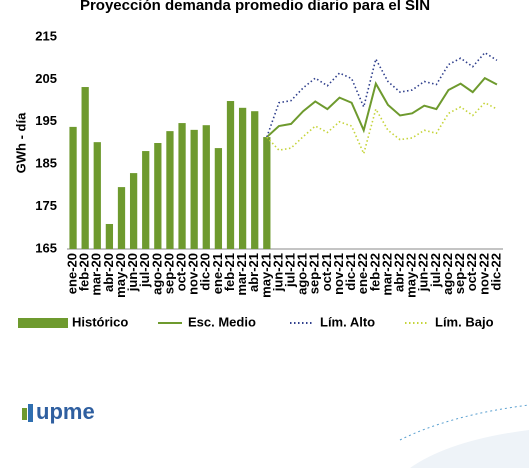  Describe the element at coordinates (20, 142) in the screenshot. I see `y-axis-label: GWh - día` at that location.